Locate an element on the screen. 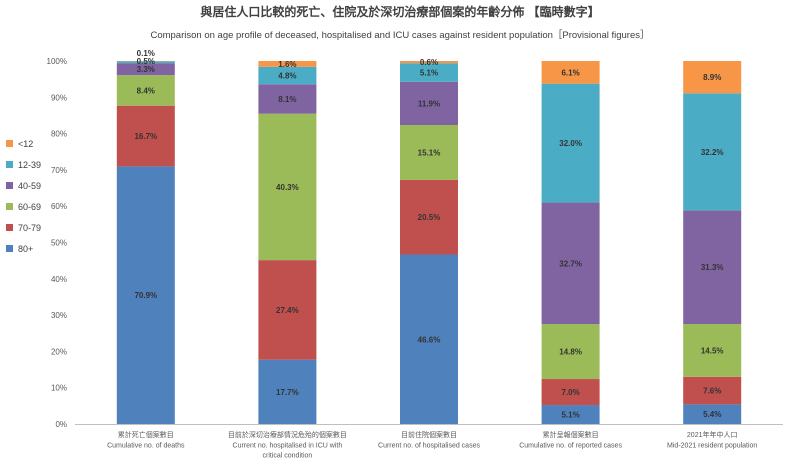 This screenshot has height=472, width=800. data-label: 70.9% is located at coordinates (145, 295).